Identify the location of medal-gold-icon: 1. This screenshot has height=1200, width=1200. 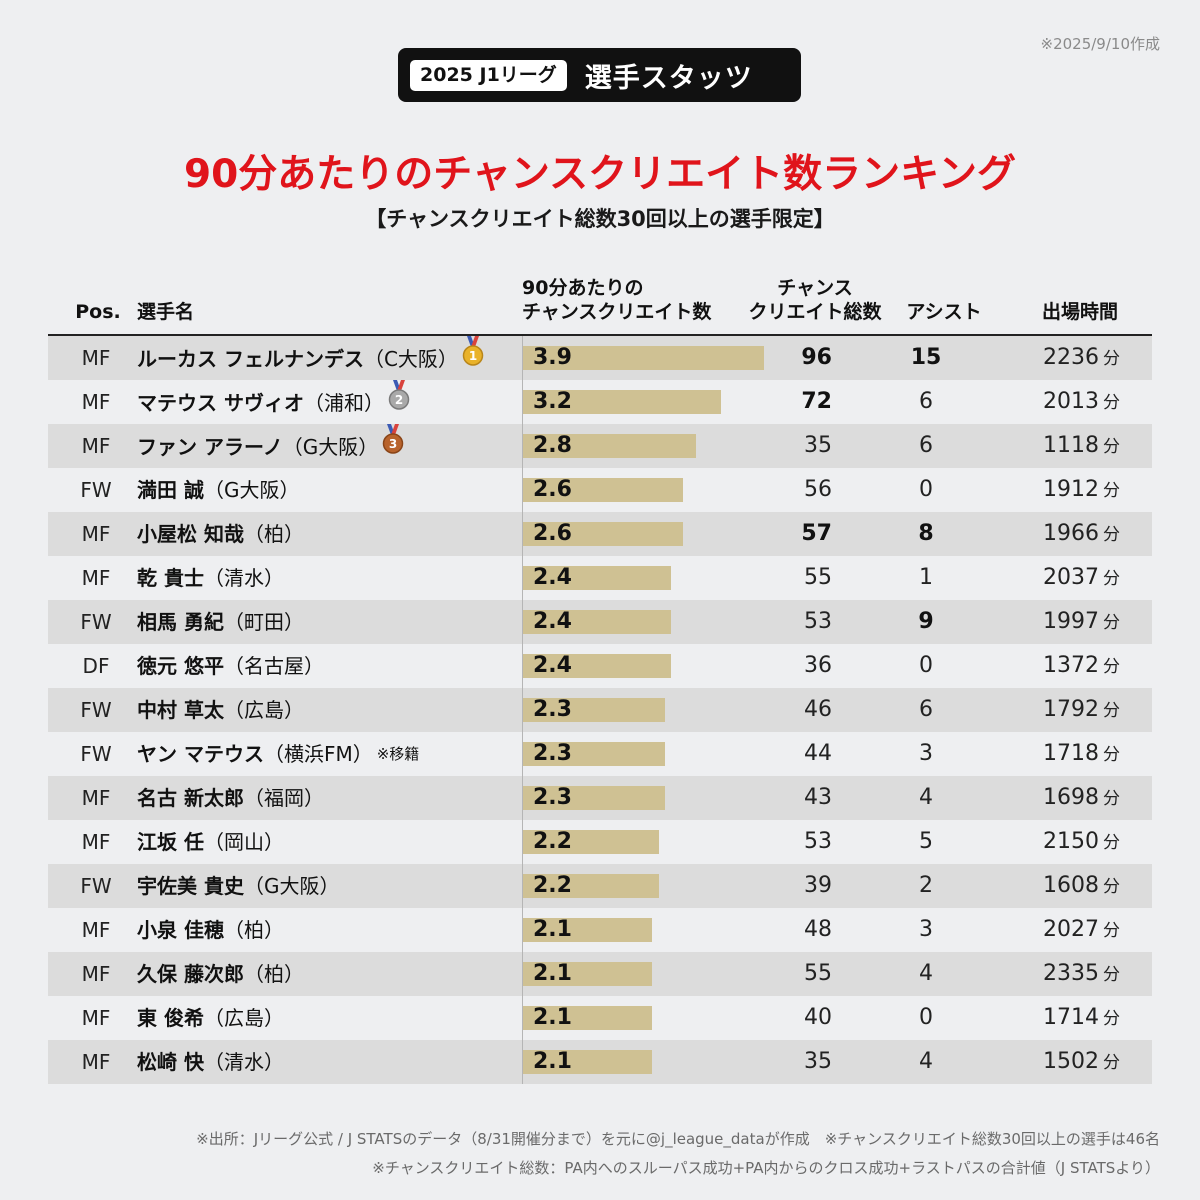
(473, 358).